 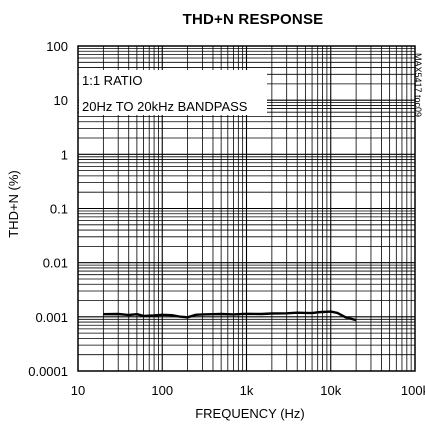 I want to click on y-tick-label: 100, so click(x=57, y=46).